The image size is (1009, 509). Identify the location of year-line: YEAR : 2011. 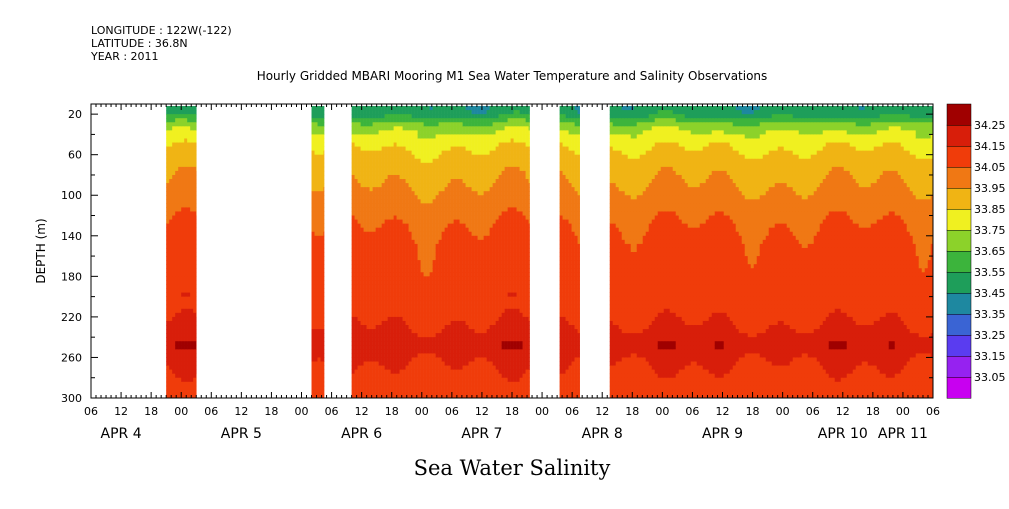
(124, 56).